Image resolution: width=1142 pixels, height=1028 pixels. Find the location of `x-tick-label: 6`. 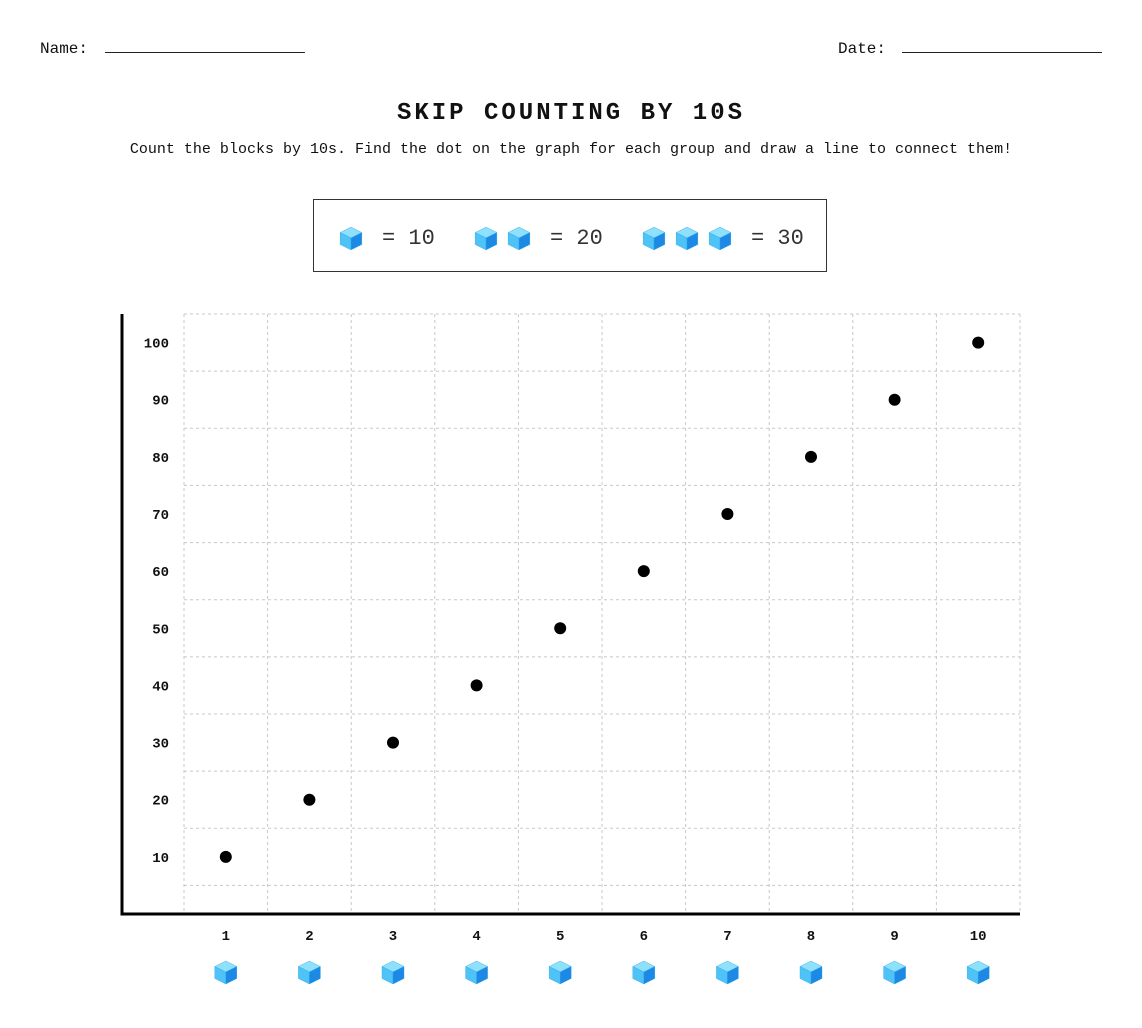

x-tick-label: 6 is located at coordinates (644, 937).